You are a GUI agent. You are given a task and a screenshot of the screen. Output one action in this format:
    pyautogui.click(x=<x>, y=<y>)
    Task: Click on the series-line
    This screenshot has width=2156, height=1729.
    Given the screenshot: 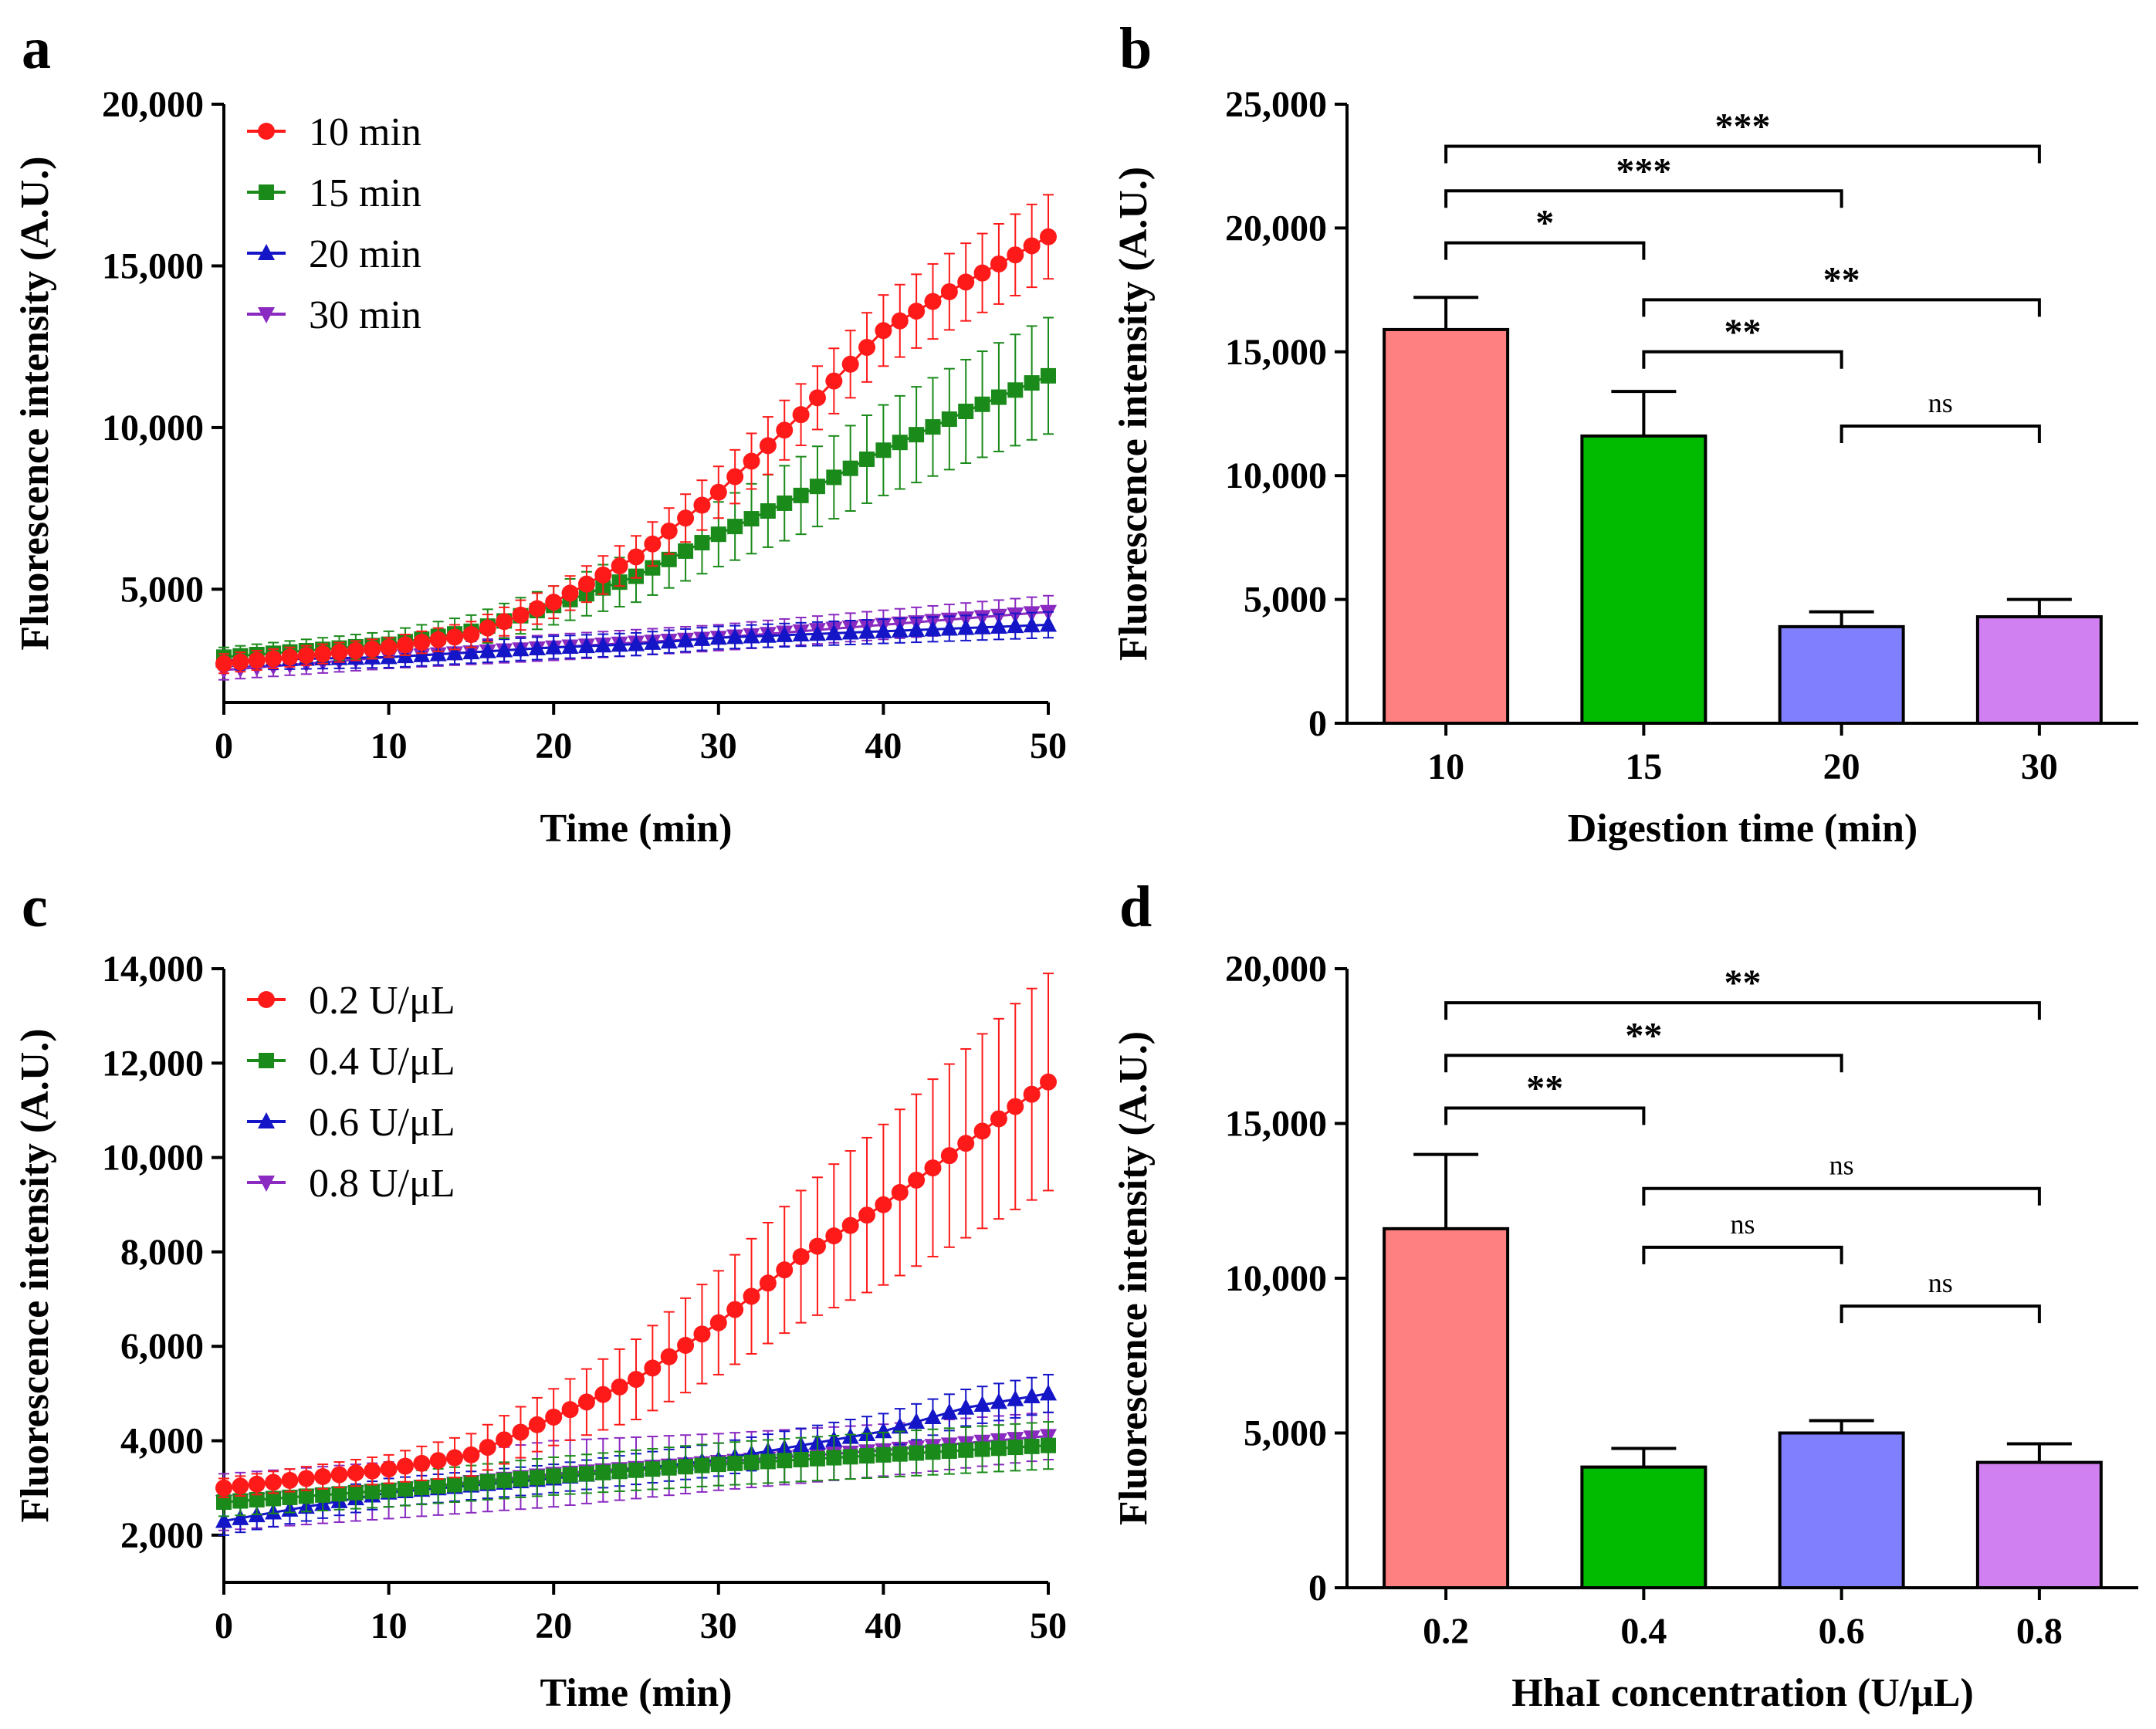 What is the action you would take?
    pyautogui.click(x=636, y=516)
    